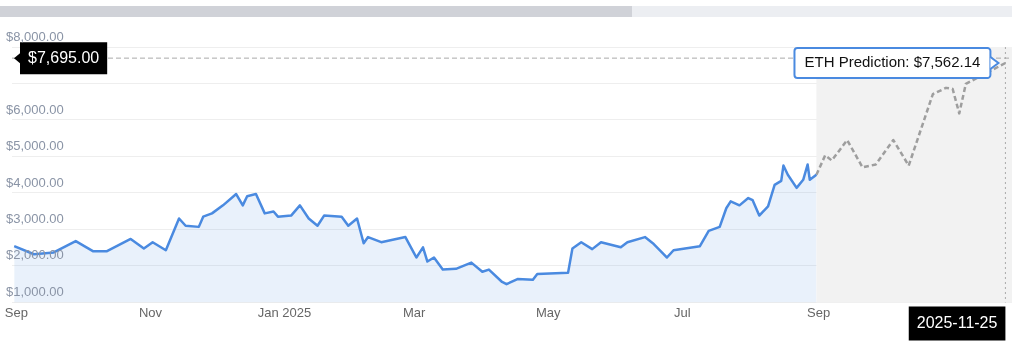  What do you see at coordinates (35, 109) in the screenshot?
I see `y-tick-label: $6,000.00` at bounding box center [35, 109].